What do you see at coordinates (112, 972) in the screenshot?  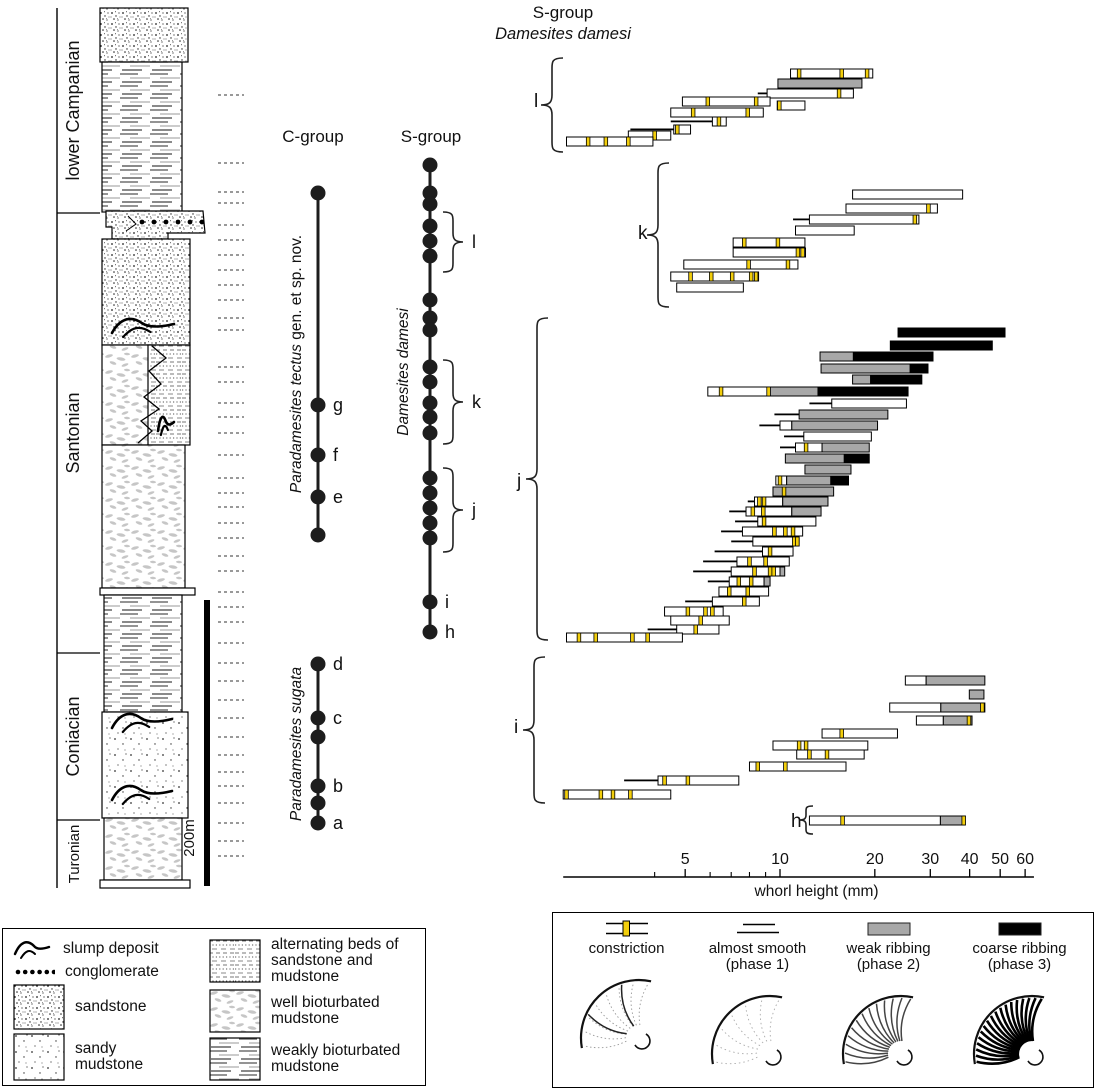 I see `legend-label-conglomerate: conglomerate` at bounding box center [112, 972].